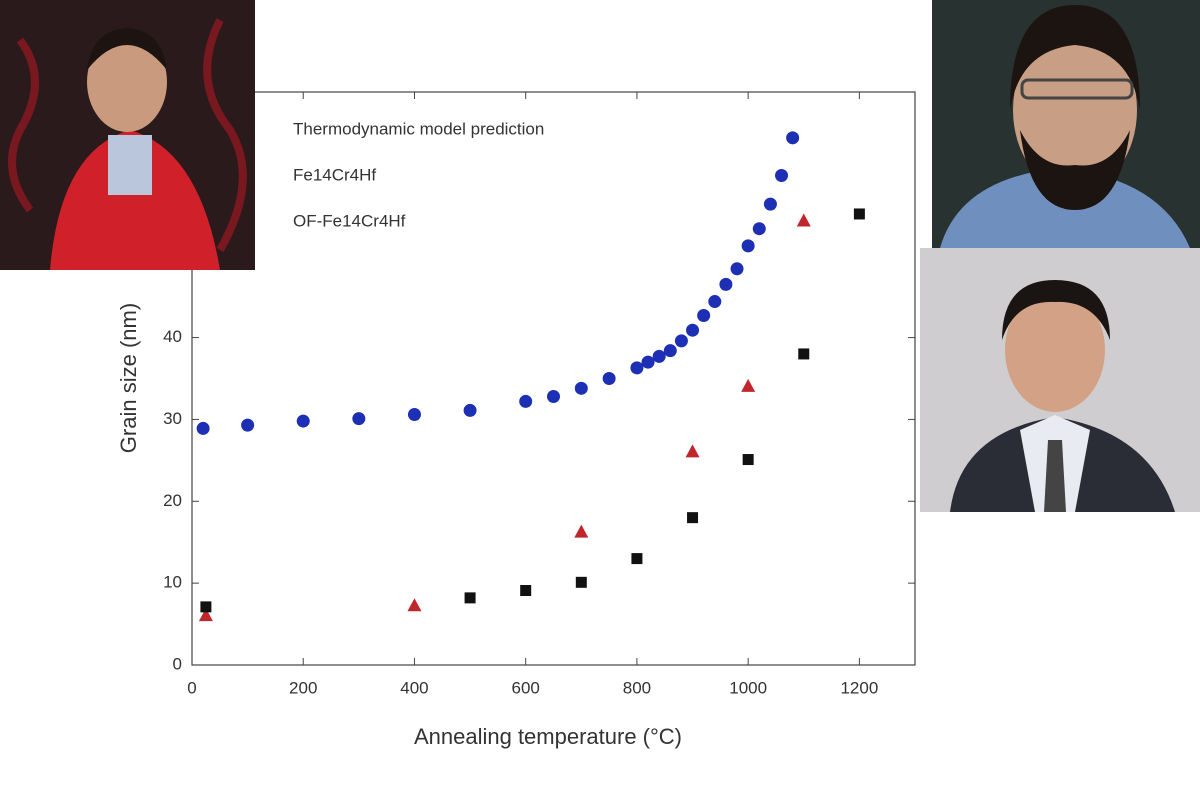 Image resolution: width=1200 pixels, height=800 pixels. I want to click on x-tick-label: 0, so click(191, 687).